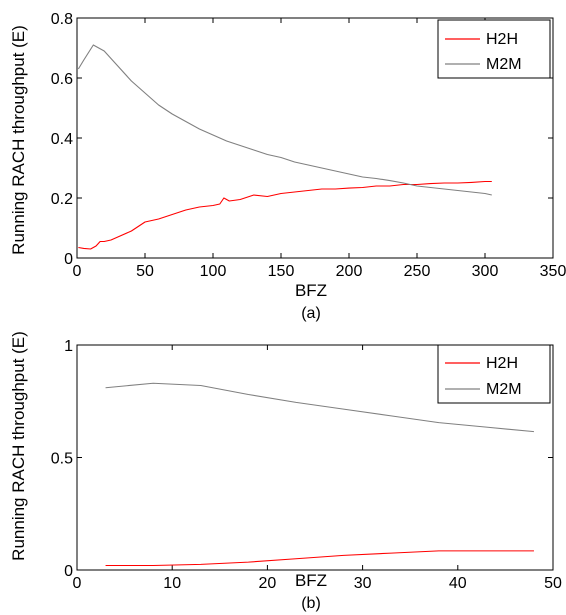 This screenshot has height=615, width=566. What do you see at coordinates (502, 39) in the screenshot?
I see `legend-label-h2h-a: H2H` at bounding box center [502, 39].